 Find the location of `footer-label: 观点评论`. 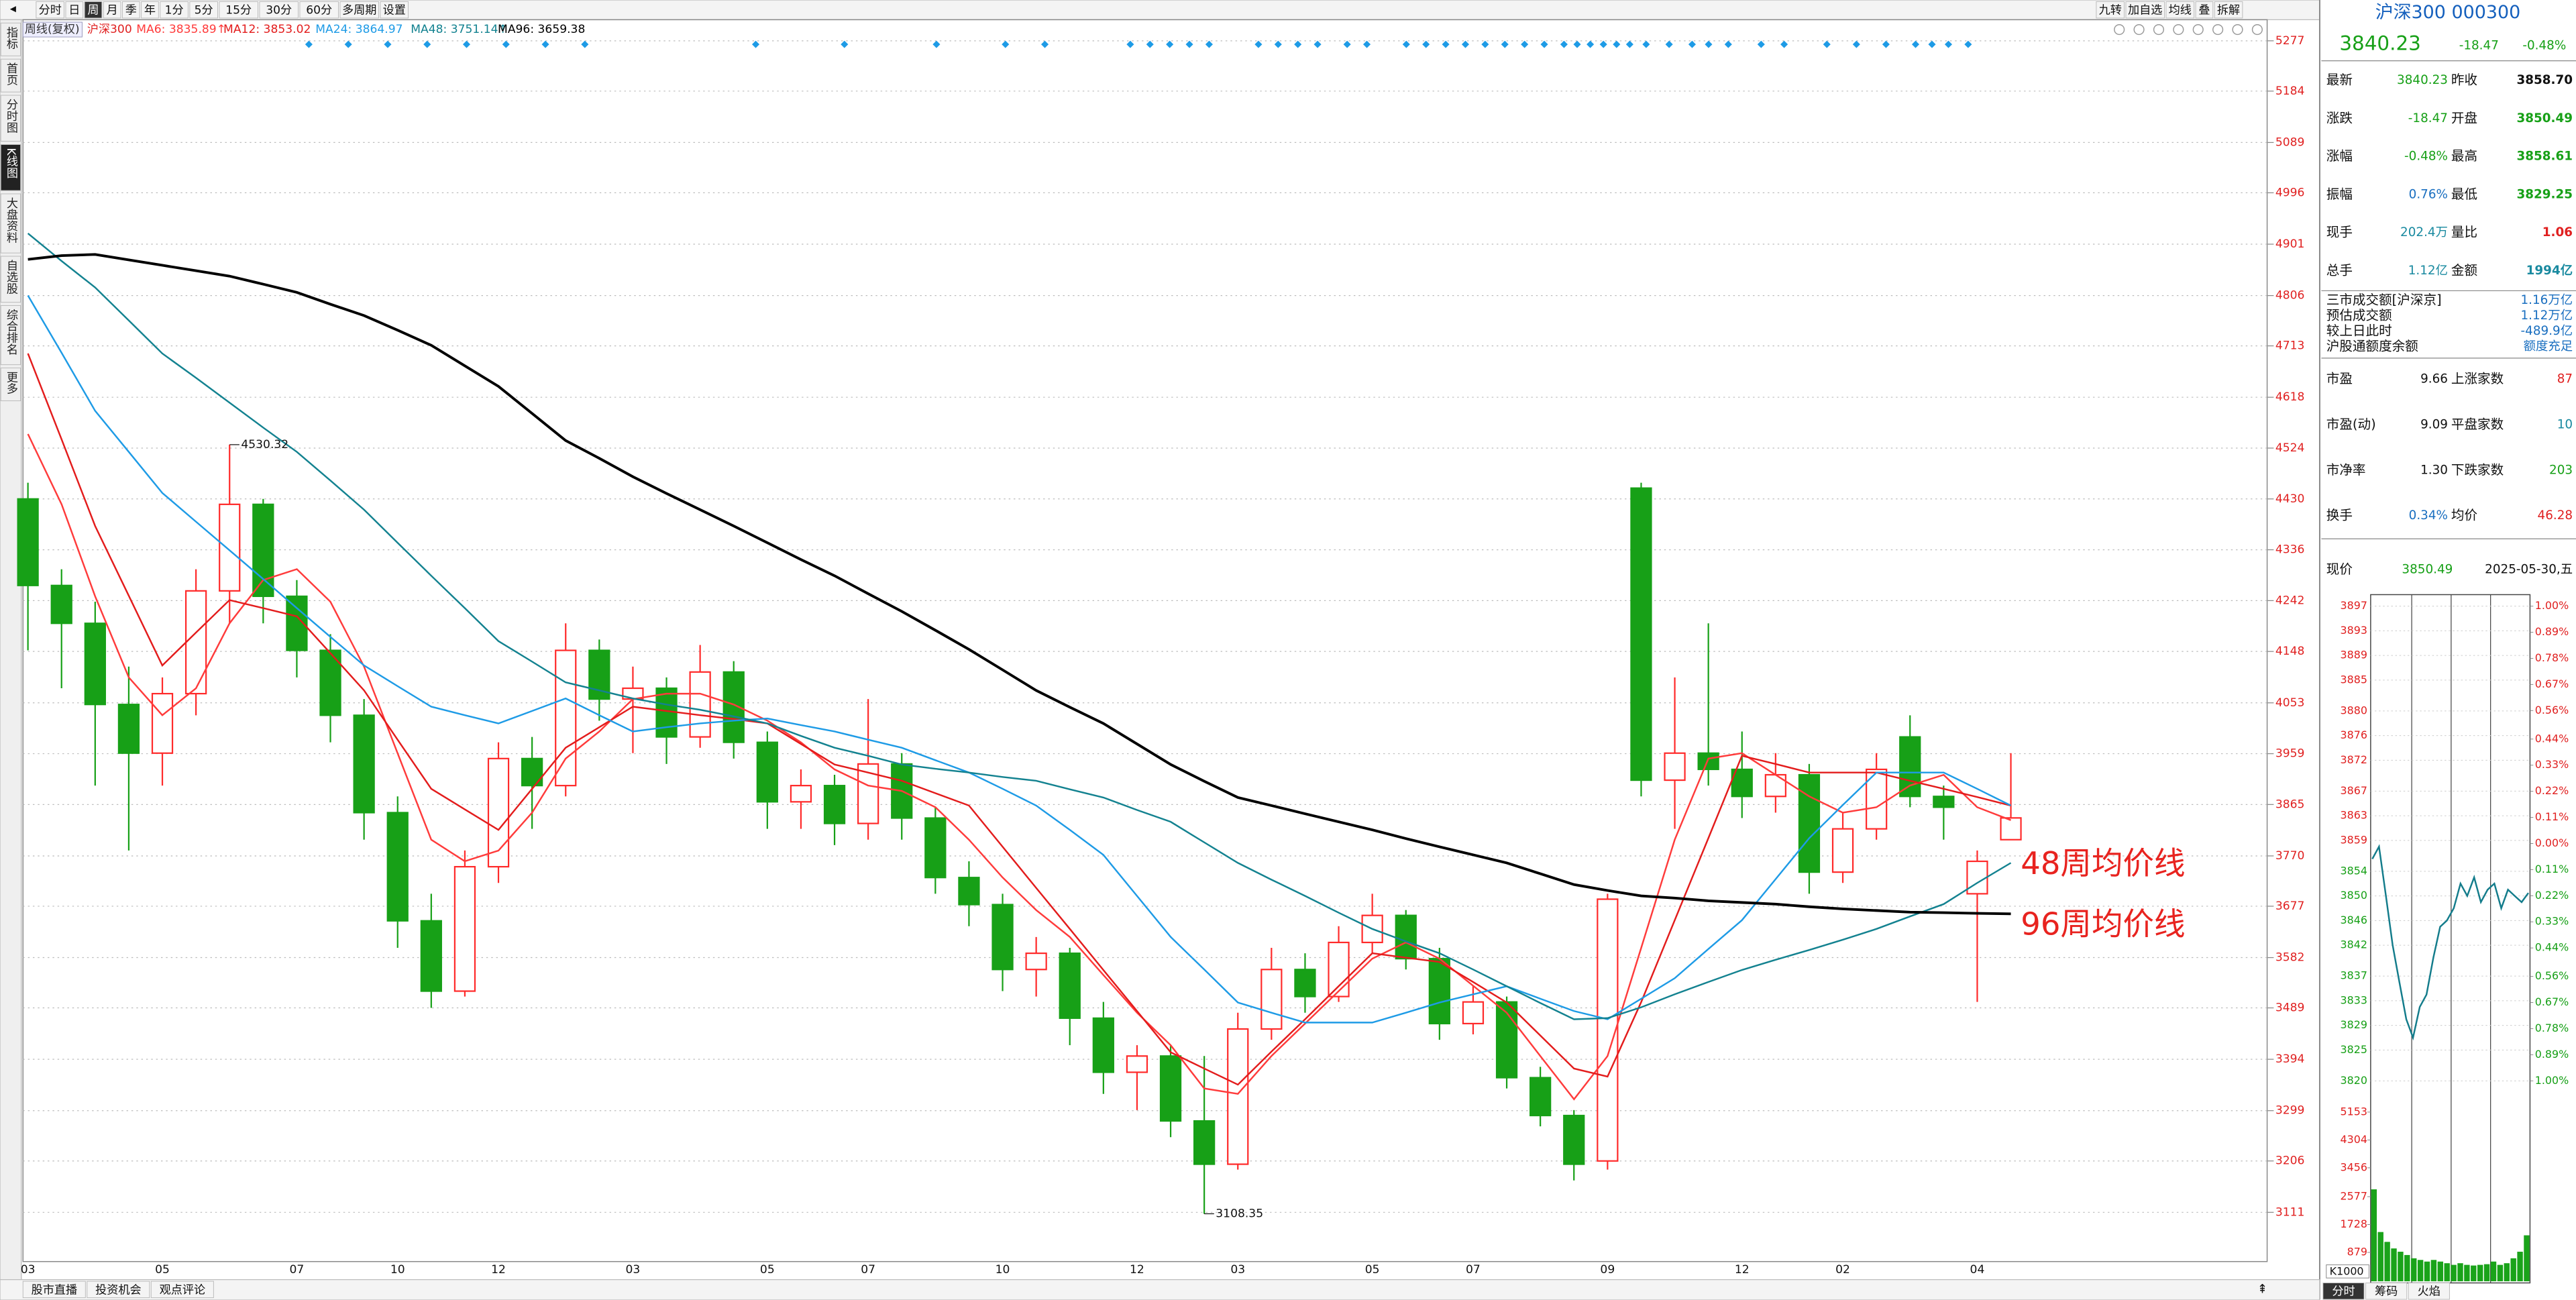

footer-label: 观点评论 is located at coordinates (183, 1291).